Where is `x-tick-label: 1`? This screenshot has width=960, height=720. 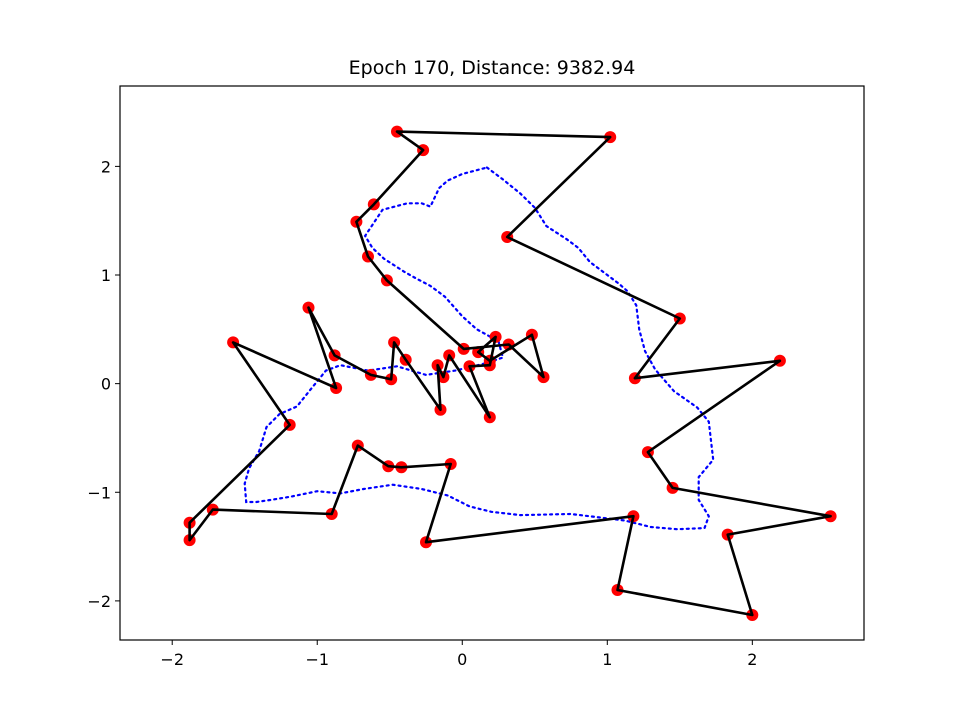 x-tick-label: 1 is located at coordinates (607, 659).